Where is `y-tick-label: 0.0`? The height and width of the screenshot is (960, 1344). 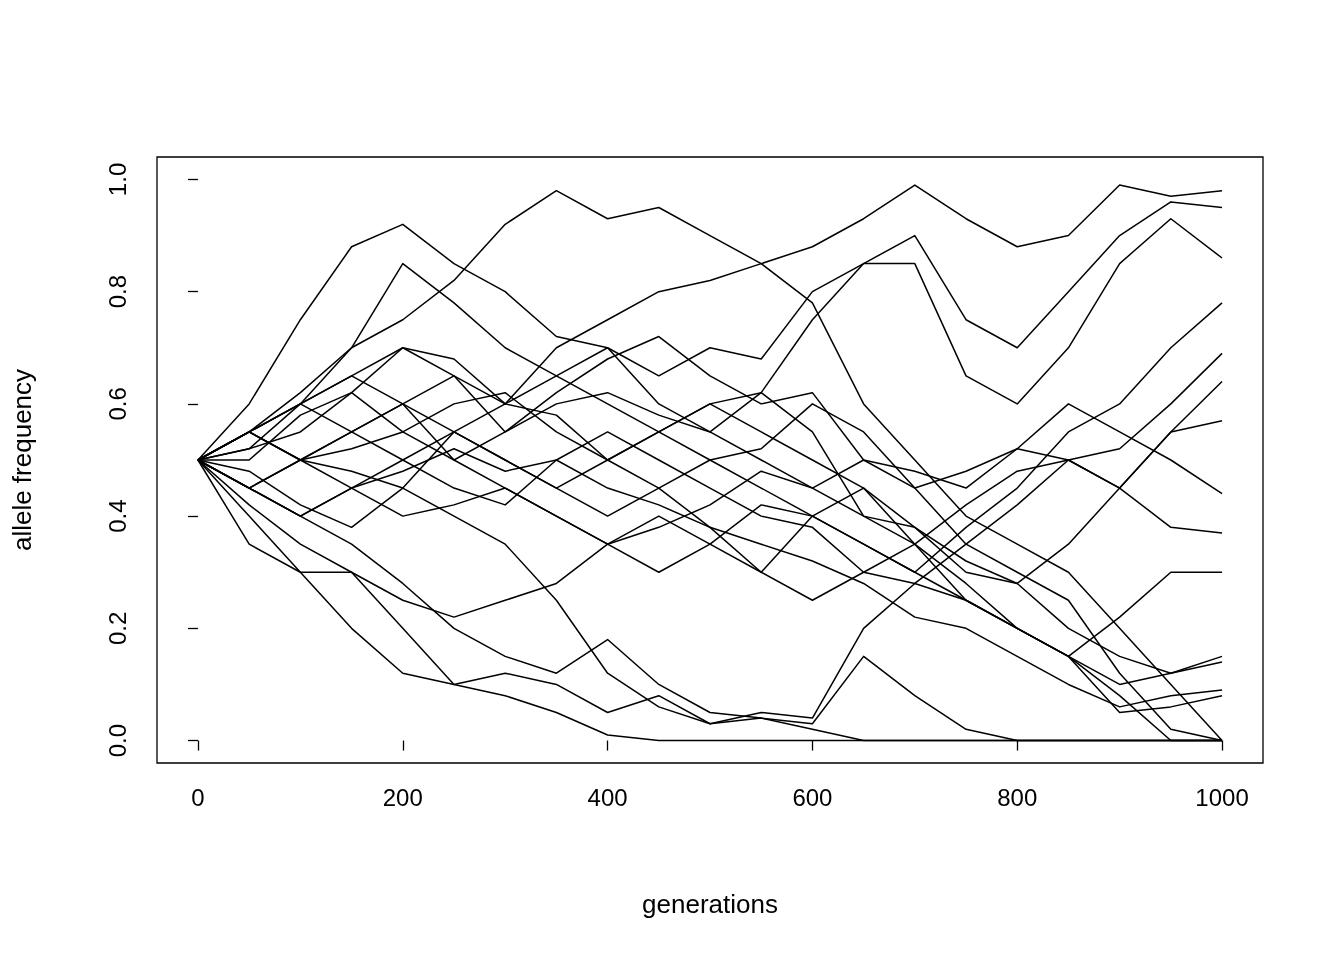
y-tick-label: 0.0 is located at coordinates (117, 740).